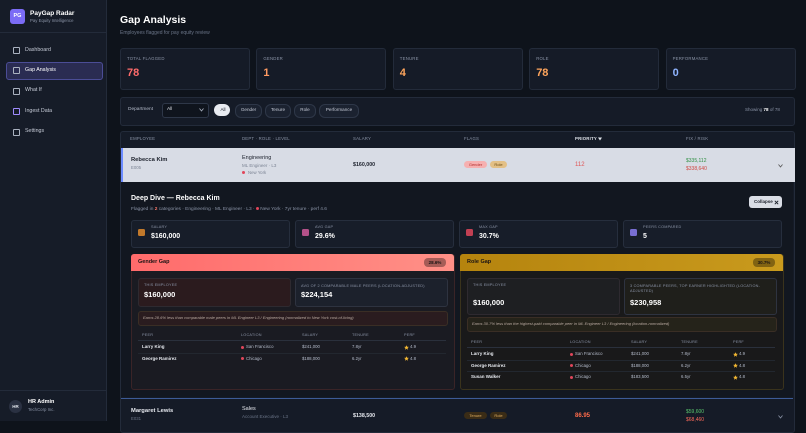 Image resolution: width=806 pixels, height=433 pixels. I want to click on flag-label: Role, so click(498, 164).